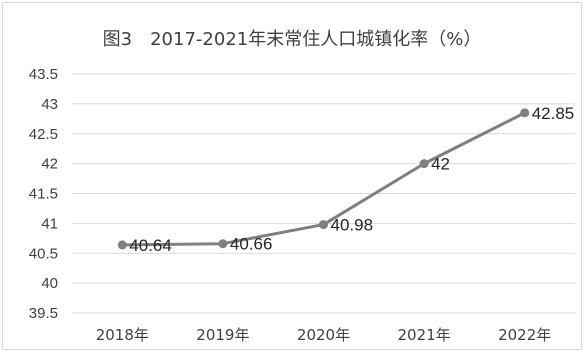 The width and height of the screenshot is (586, 354). I want to click on chart-title: 图3 2017-2021年末常住人口城镇化率（%）, so click(292, 39).